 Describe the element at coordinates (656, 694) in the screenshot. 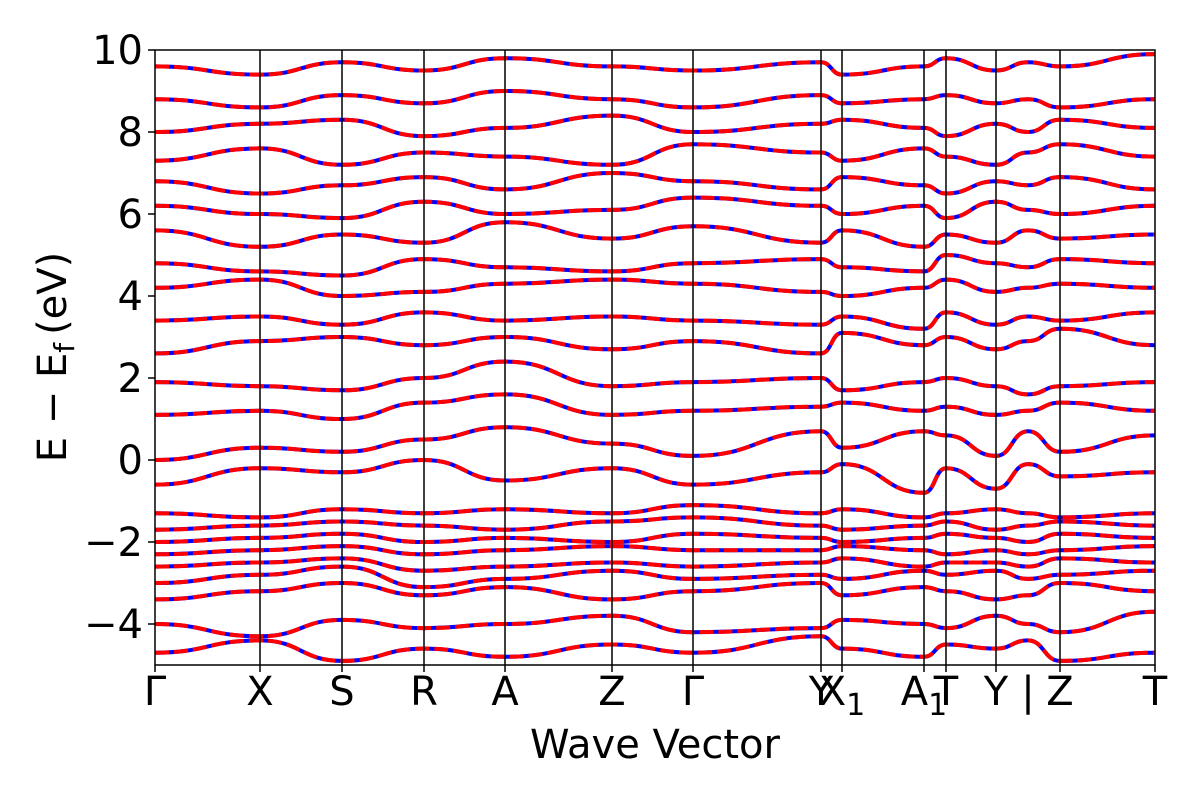

I see `x-axis: Γ X S R A Z Γ YX1 A1T Y | Z T` at that location.